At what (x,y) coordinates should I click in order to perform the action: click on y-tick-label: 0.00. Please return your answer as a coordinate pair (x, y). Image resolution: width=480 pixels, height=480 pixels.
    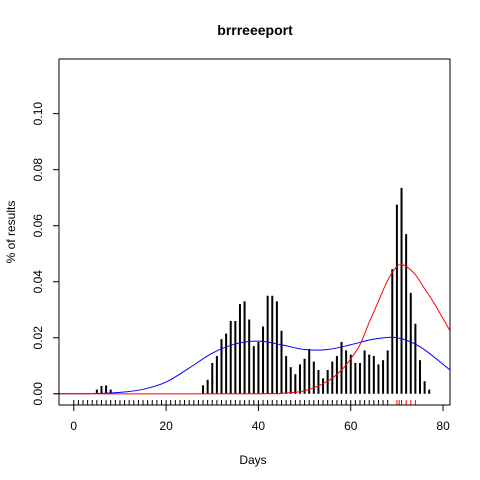
    Looking at the image, I should click on (38, 394).